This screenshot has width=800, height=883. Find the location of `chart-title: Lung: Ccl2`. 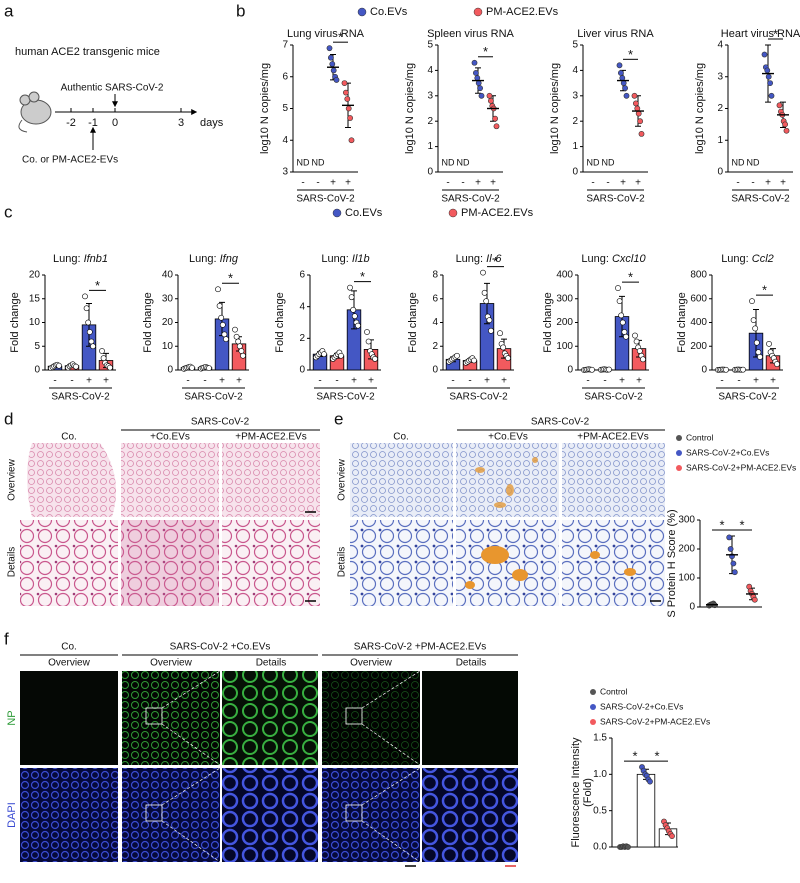

chart-title: Lung: Ccl2 is located at coordinates (747, 259).